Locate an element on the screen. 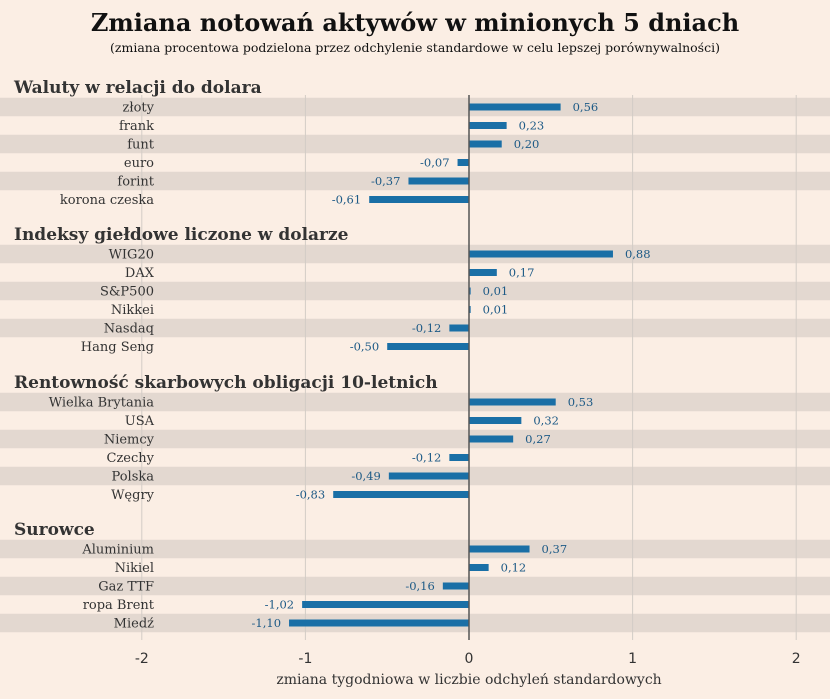 The image size is (830, 699). value-label: -0,07 is located at coordinates (435, 163).